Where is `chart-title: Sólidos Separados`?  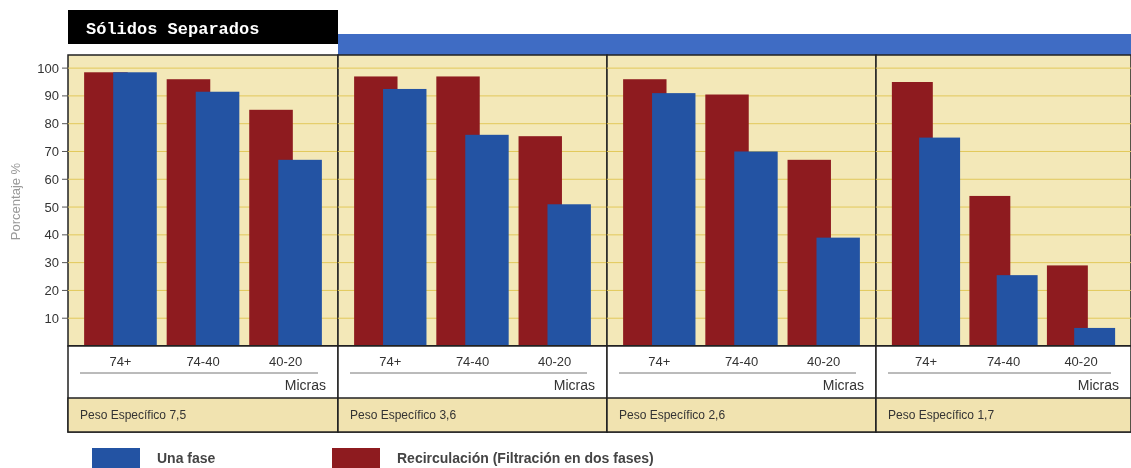 chart-title: Sólidos Separados is located at coordinates (173, 29).